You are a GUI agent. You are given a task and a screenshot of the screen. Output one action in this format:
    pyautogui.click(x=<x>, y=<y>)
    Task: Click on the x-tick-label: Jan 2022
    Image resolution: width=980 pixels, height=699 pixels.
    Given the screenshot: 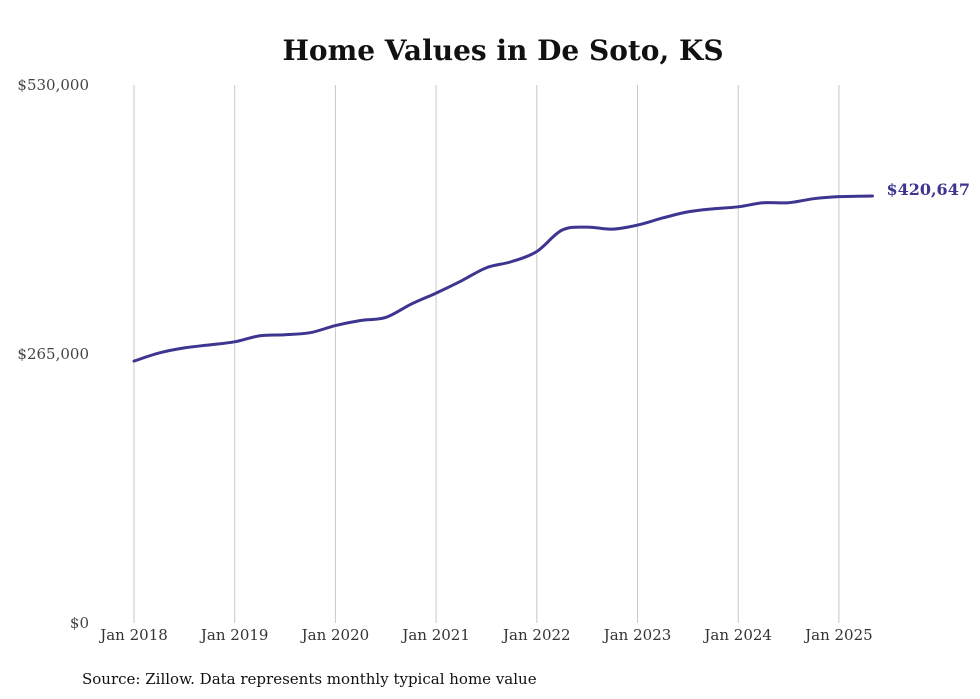 What is the action you would take?
    pyautogui.click(x=536, y=635)
    